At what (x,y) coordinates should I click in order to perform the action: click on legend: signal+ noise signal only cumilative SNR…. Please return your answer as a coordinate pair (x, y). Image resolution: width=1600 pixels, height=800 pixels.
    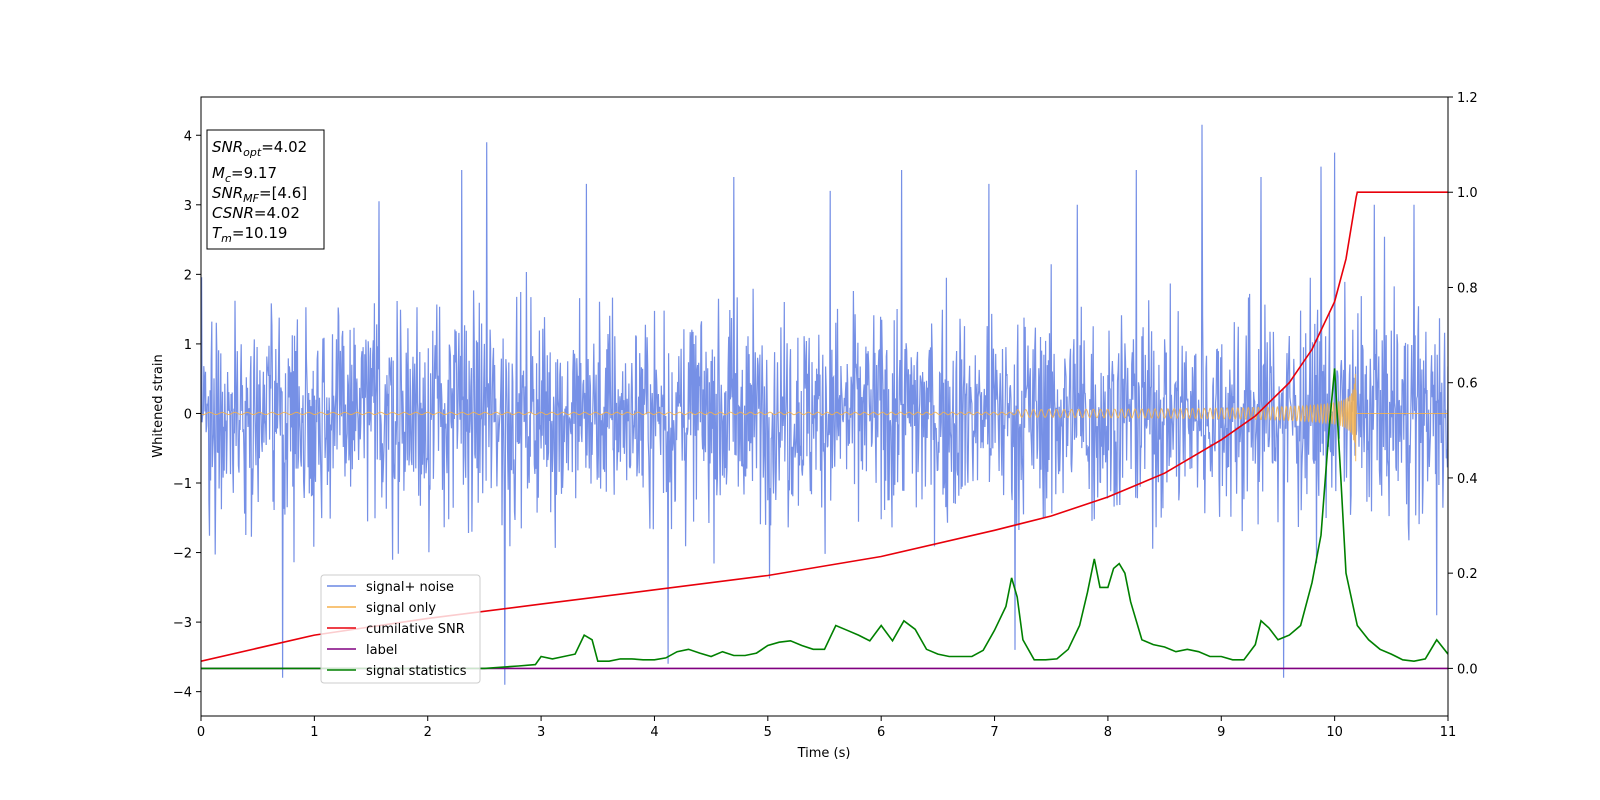
    Looking at the image, I should click on (400, 629).